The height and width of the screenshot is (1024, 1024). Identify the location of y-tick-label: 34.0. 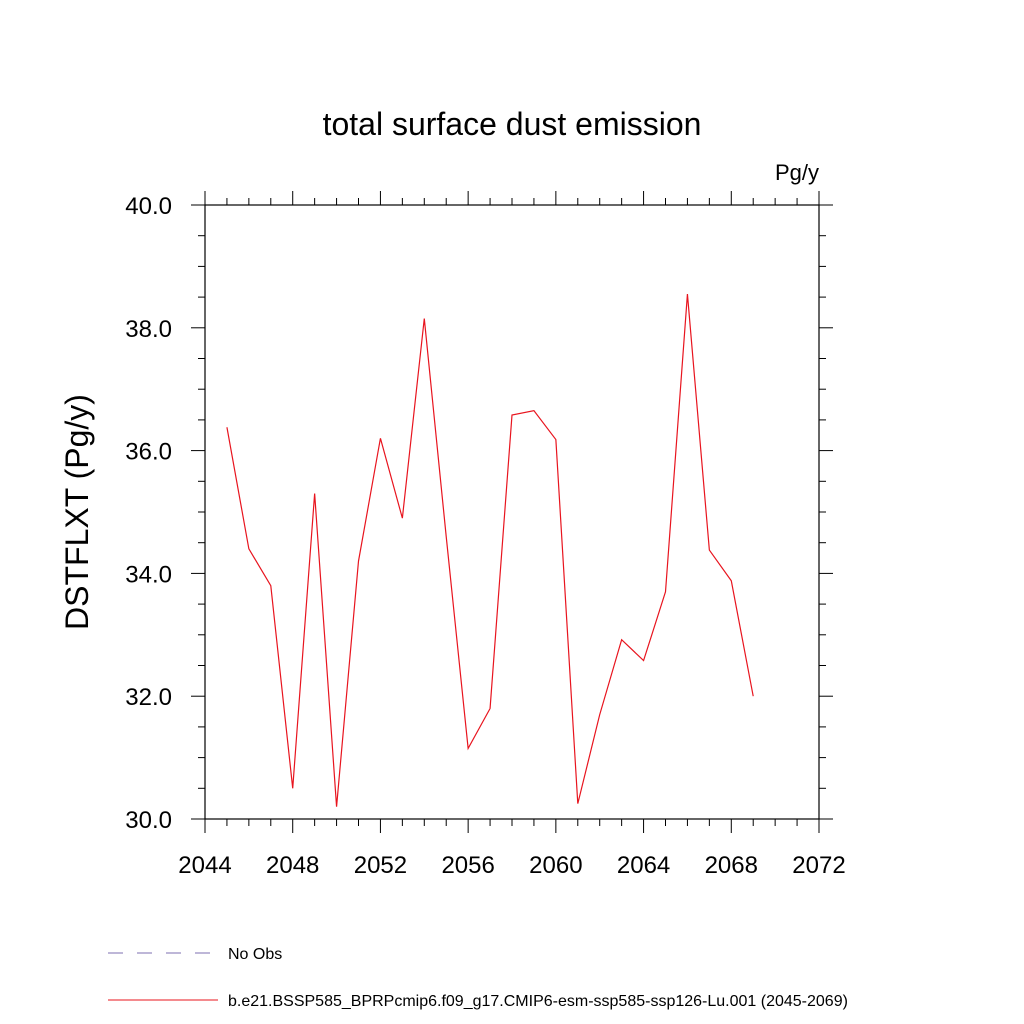
(148, 574).